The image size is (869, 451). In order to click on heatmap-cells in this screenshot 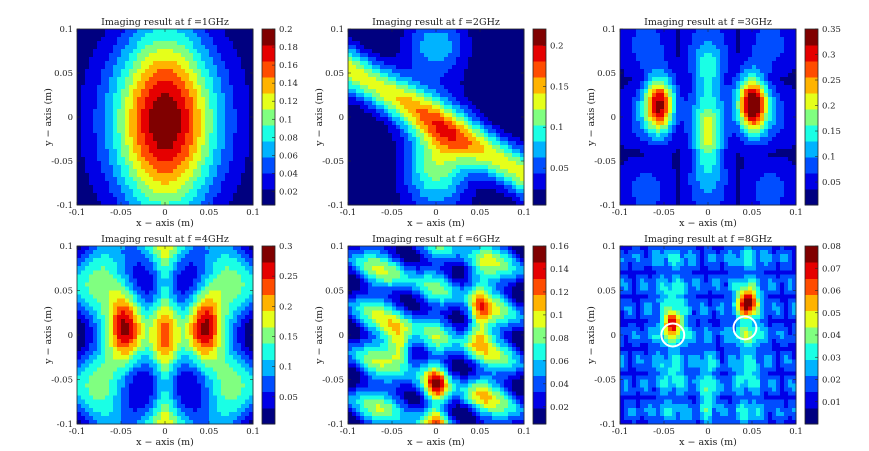, I will do `click(165, 117)`.